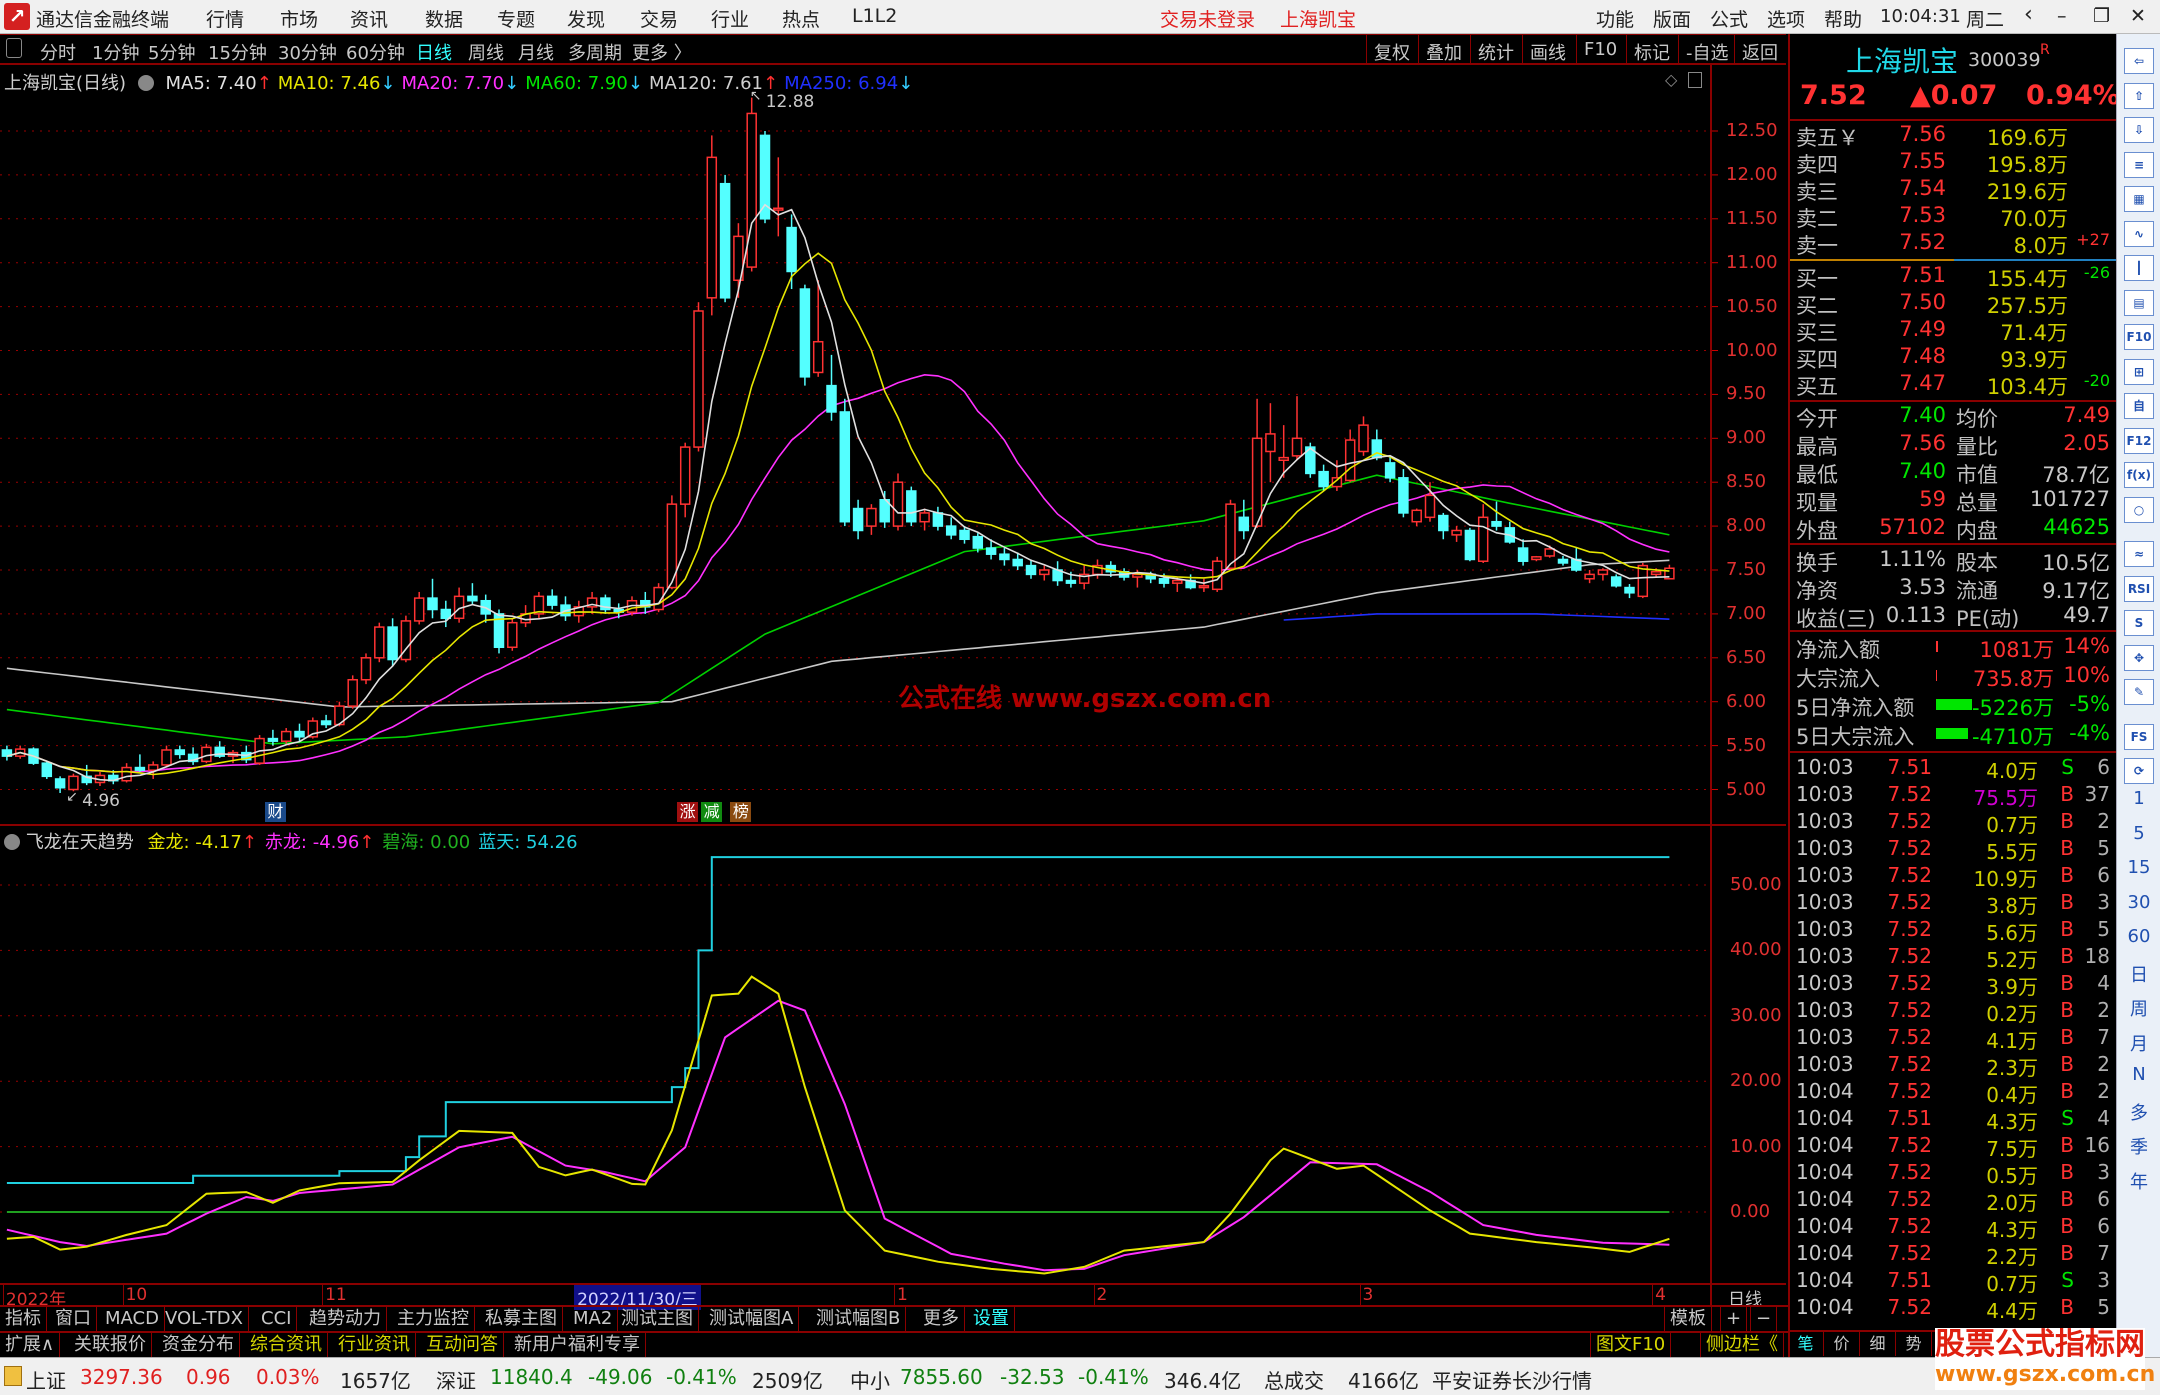  Describe the element at coordinates (225, 20) in the screenshot. I see `menu-0: 行情` at that location.